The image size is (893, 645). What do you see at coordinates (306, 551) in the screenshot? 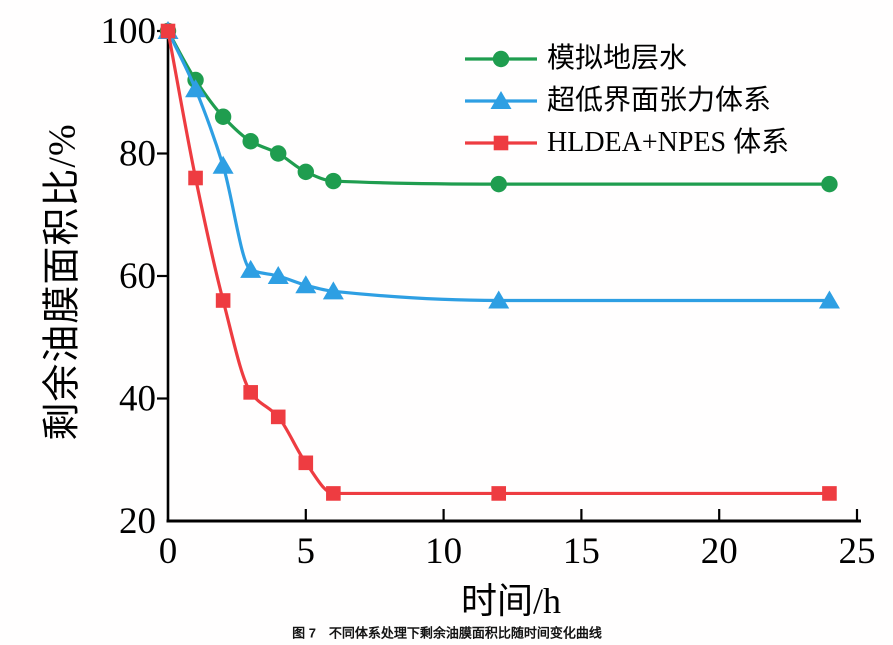
I see `x-tick-label: 5` at bounding box center [306, 551].